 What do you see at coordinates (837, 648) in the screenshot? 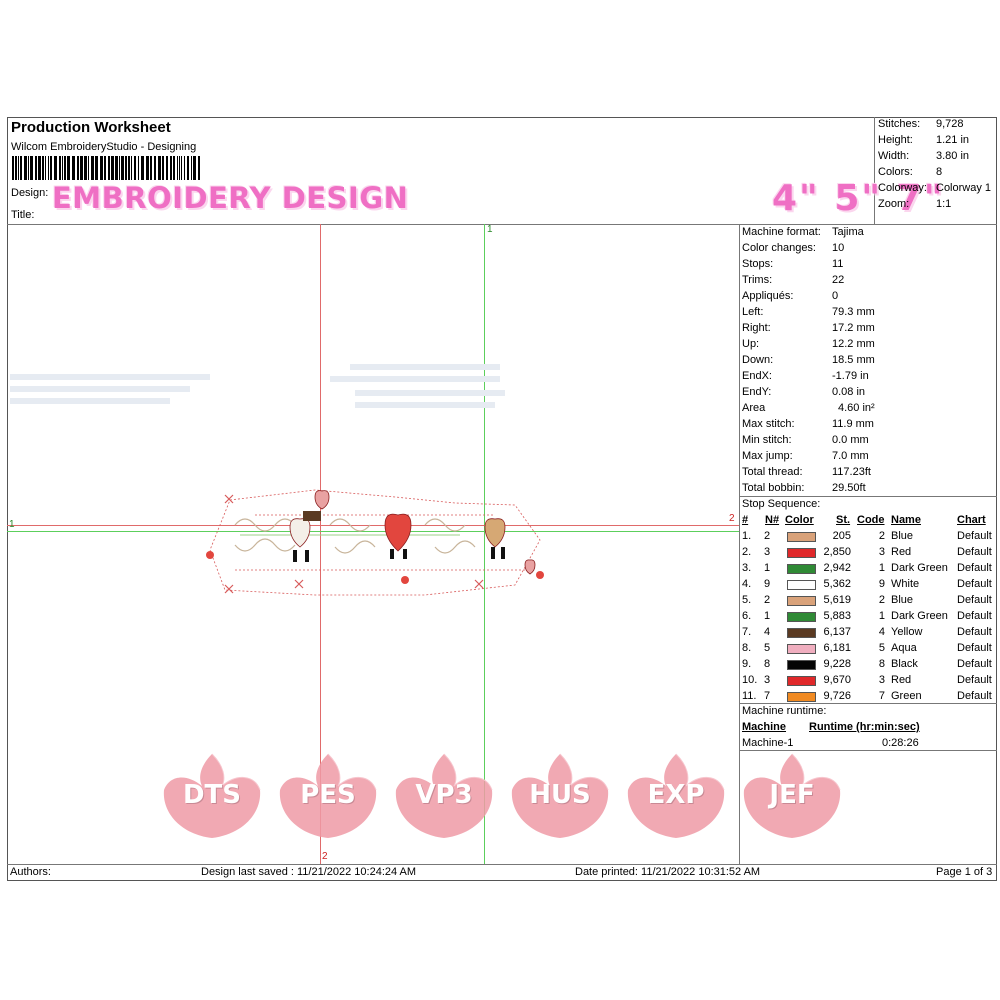
I see `stop-stitch: 6,181` at bounding box center [837, 648].